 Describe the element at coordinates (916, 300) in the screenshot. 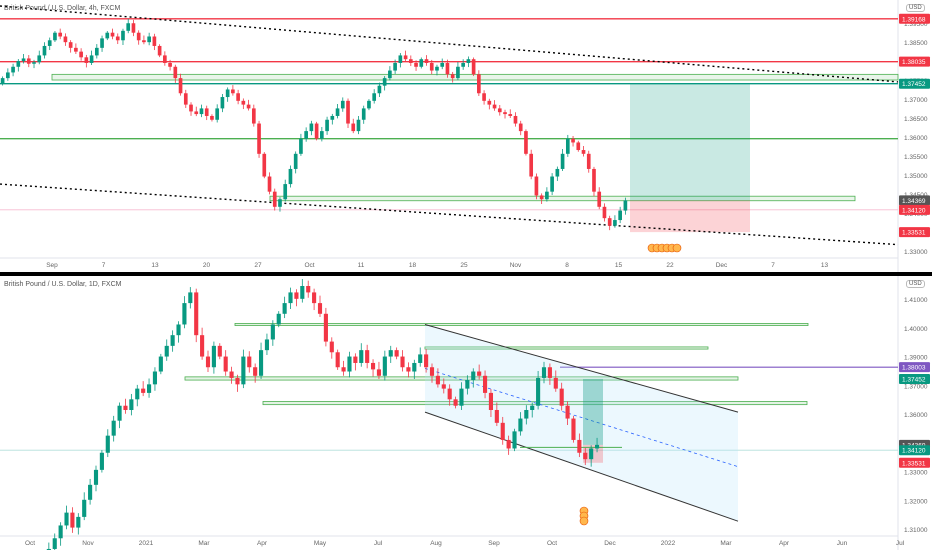

I see `price-tick-label: 1.41000` at that location.